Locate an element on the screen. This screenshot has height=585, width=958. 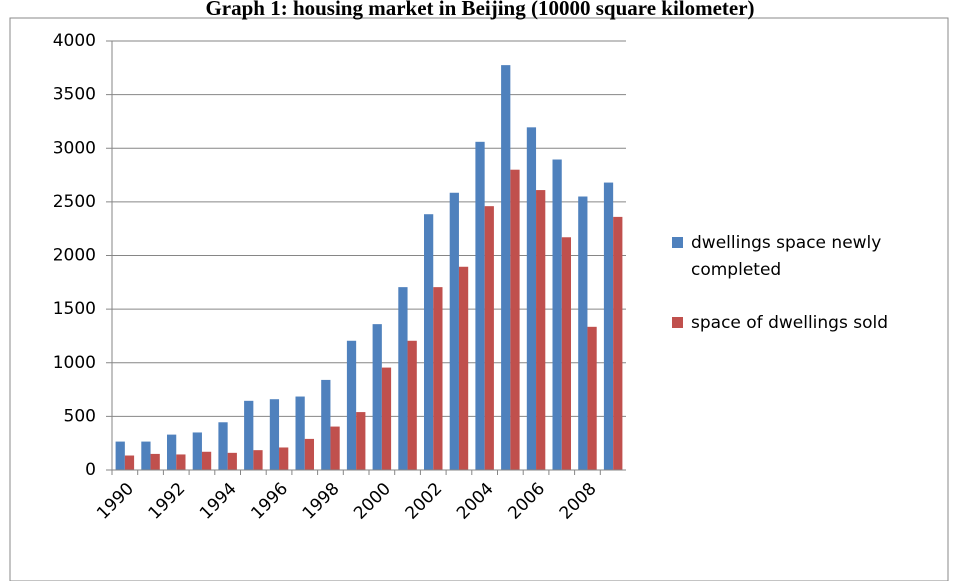
legend-line: completed is located at coordinates (736, 270).